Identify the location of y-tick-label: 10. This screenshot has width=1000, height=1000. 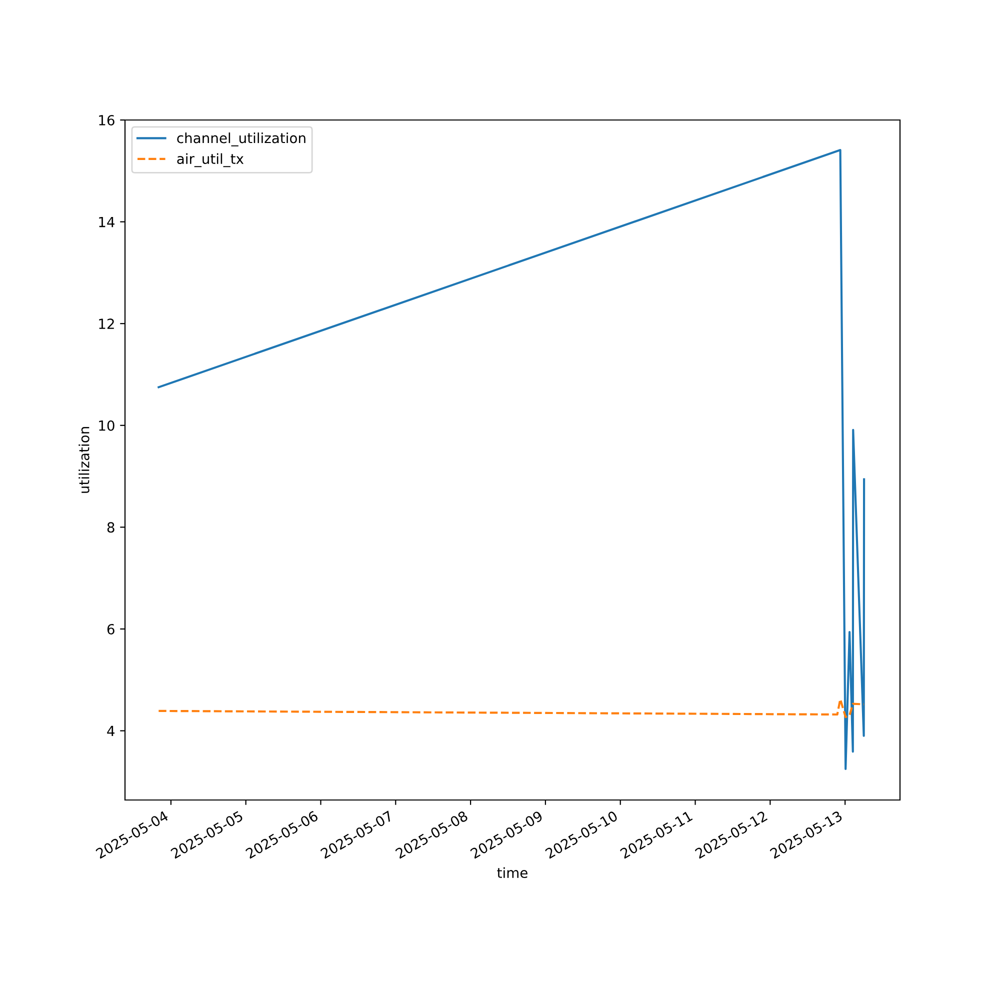
(106, 425).